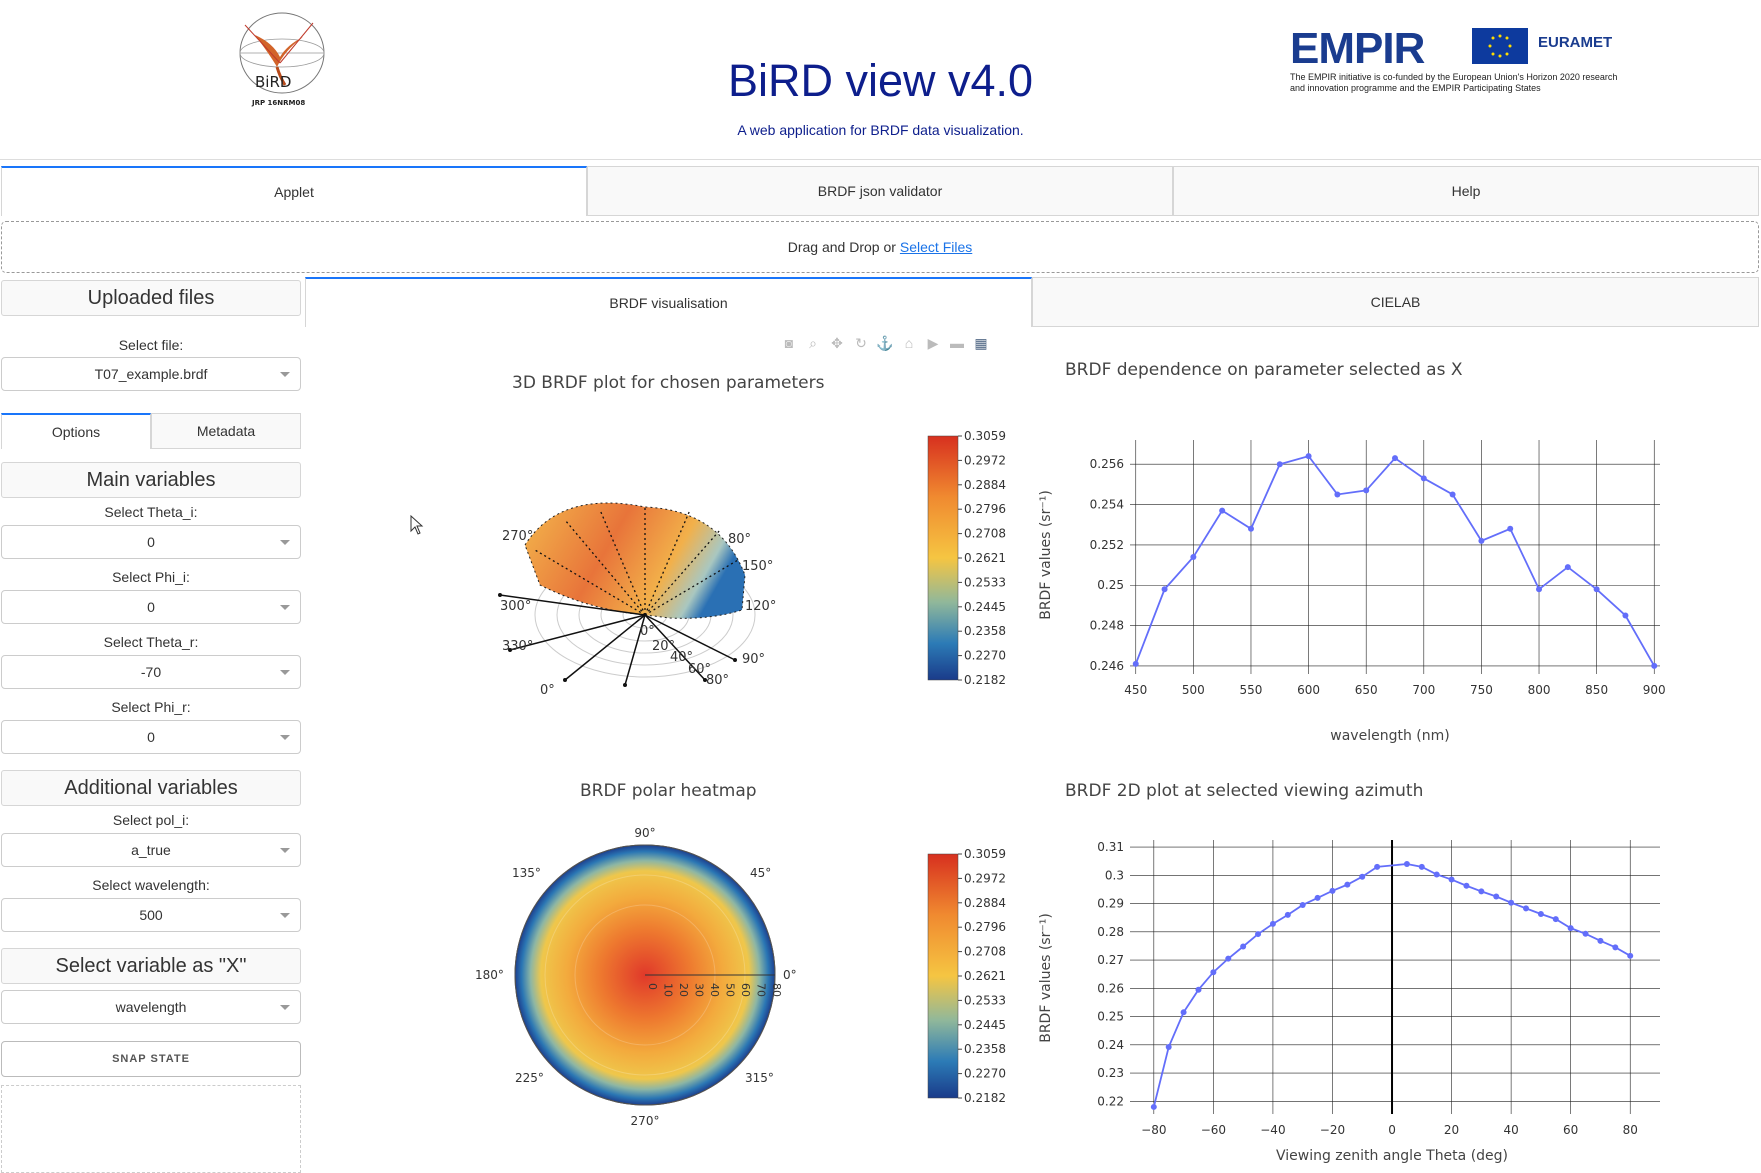 The width and height of the screenshot is (1761, 1173). What do you see at coordinates (151, 577) in the screenshot?
I see `phi-i-label: Select Phi_i:` at bounding box center [151, 577].